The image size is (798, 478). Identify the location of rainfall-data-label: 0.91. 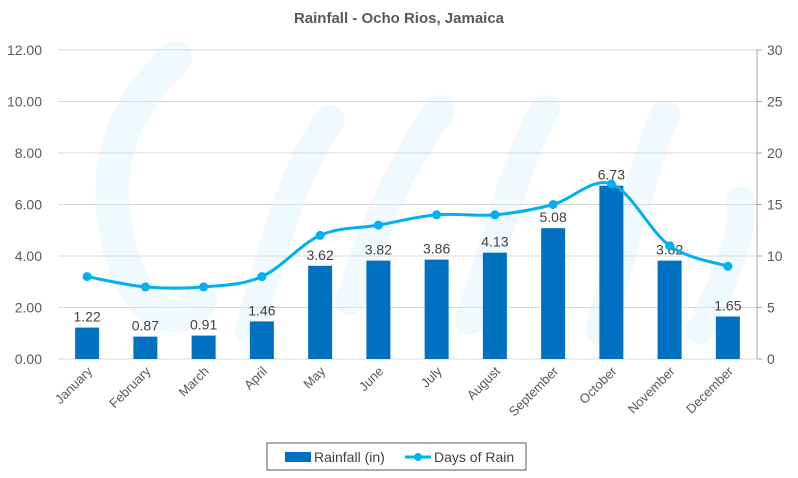
(203, 325).